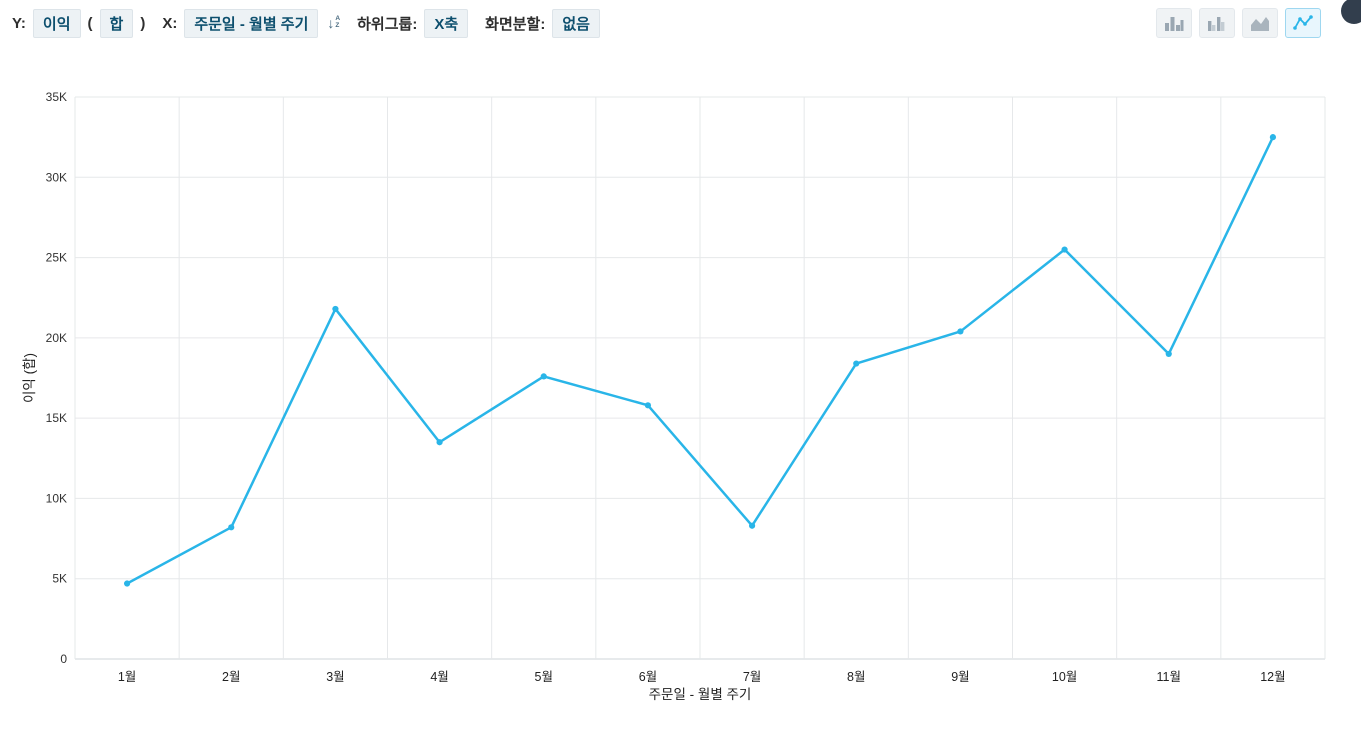 This screenshot has width=1361, height=734. What do you see at coordinates (387, 24) in the screenshot?
I see `subgroup-label: 하위그룹:` at bounding box center [387, 24].